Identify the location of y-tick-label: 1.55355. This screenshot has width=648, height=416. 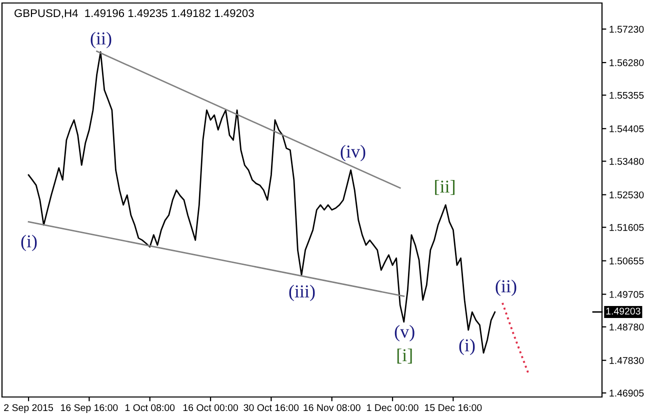
(627, 95).